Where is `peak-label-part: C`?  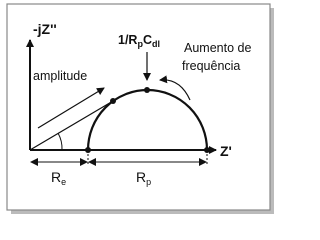 peak-label-part: C is located at coordinates (147, 40).